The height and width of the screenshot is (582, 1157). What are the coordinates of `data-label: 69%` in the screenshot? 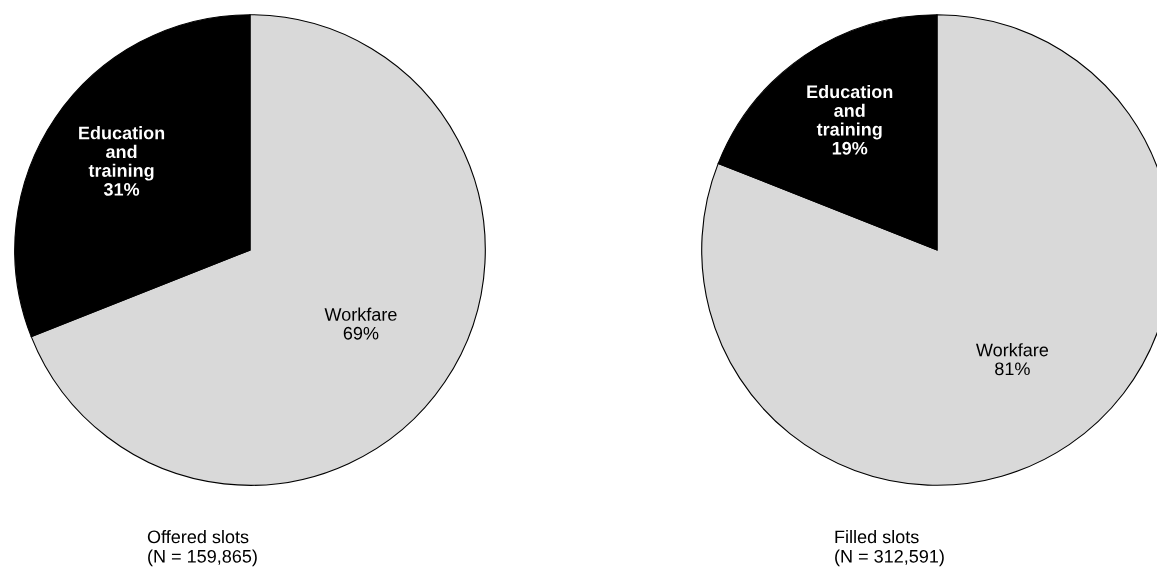 It's located at (361, 333).